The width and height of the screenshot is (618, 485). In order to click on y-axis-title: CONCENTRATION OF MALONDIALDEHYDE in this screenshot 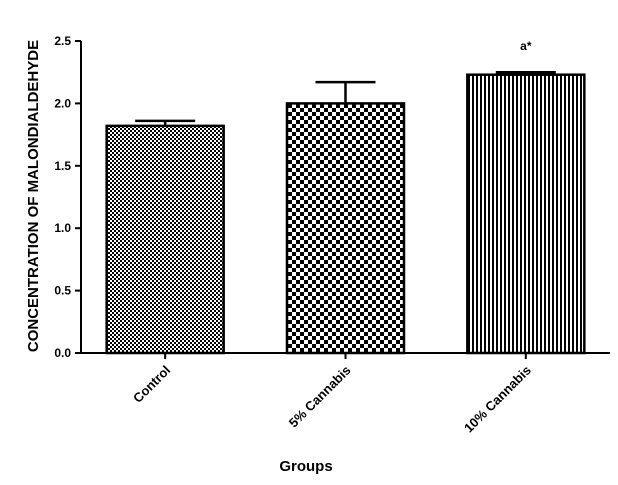, I will do `click(33, 196)`.